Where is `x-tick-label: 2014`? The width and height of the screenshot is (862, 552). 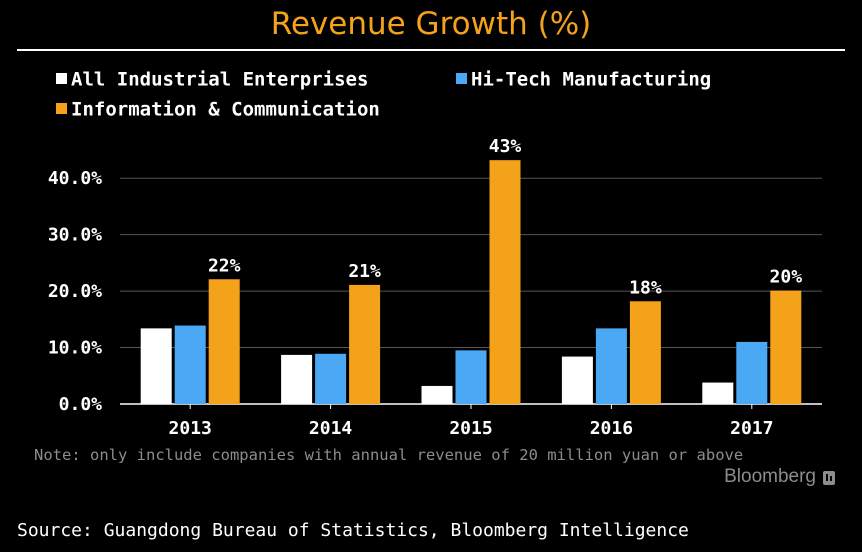 x-tick-label: 2014 is located at coordinates (331, 428).